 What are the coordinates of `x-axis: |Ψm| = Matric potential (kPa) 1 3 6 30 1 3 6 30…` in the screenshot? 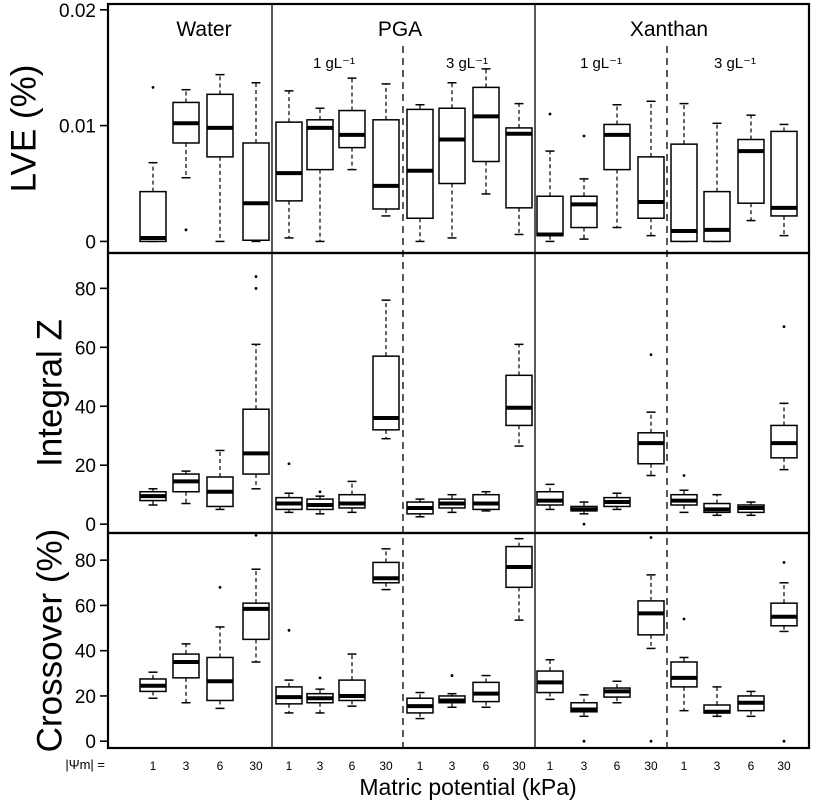 It's located at (428, 778).